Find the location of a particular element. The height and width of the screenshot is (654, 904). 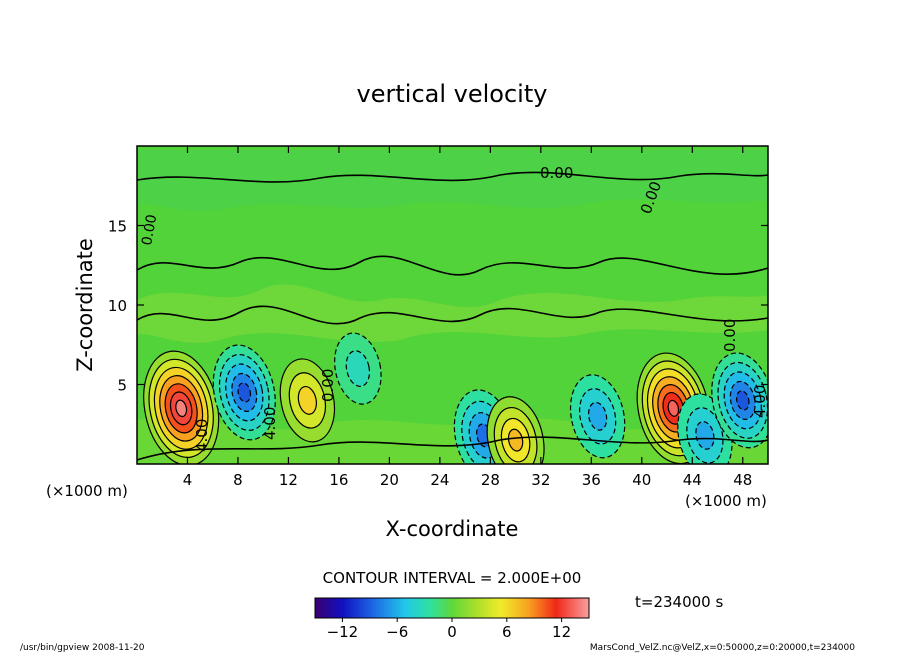

colorbar: −12 −6 0 6 12 is located at coordinates (452, 619).